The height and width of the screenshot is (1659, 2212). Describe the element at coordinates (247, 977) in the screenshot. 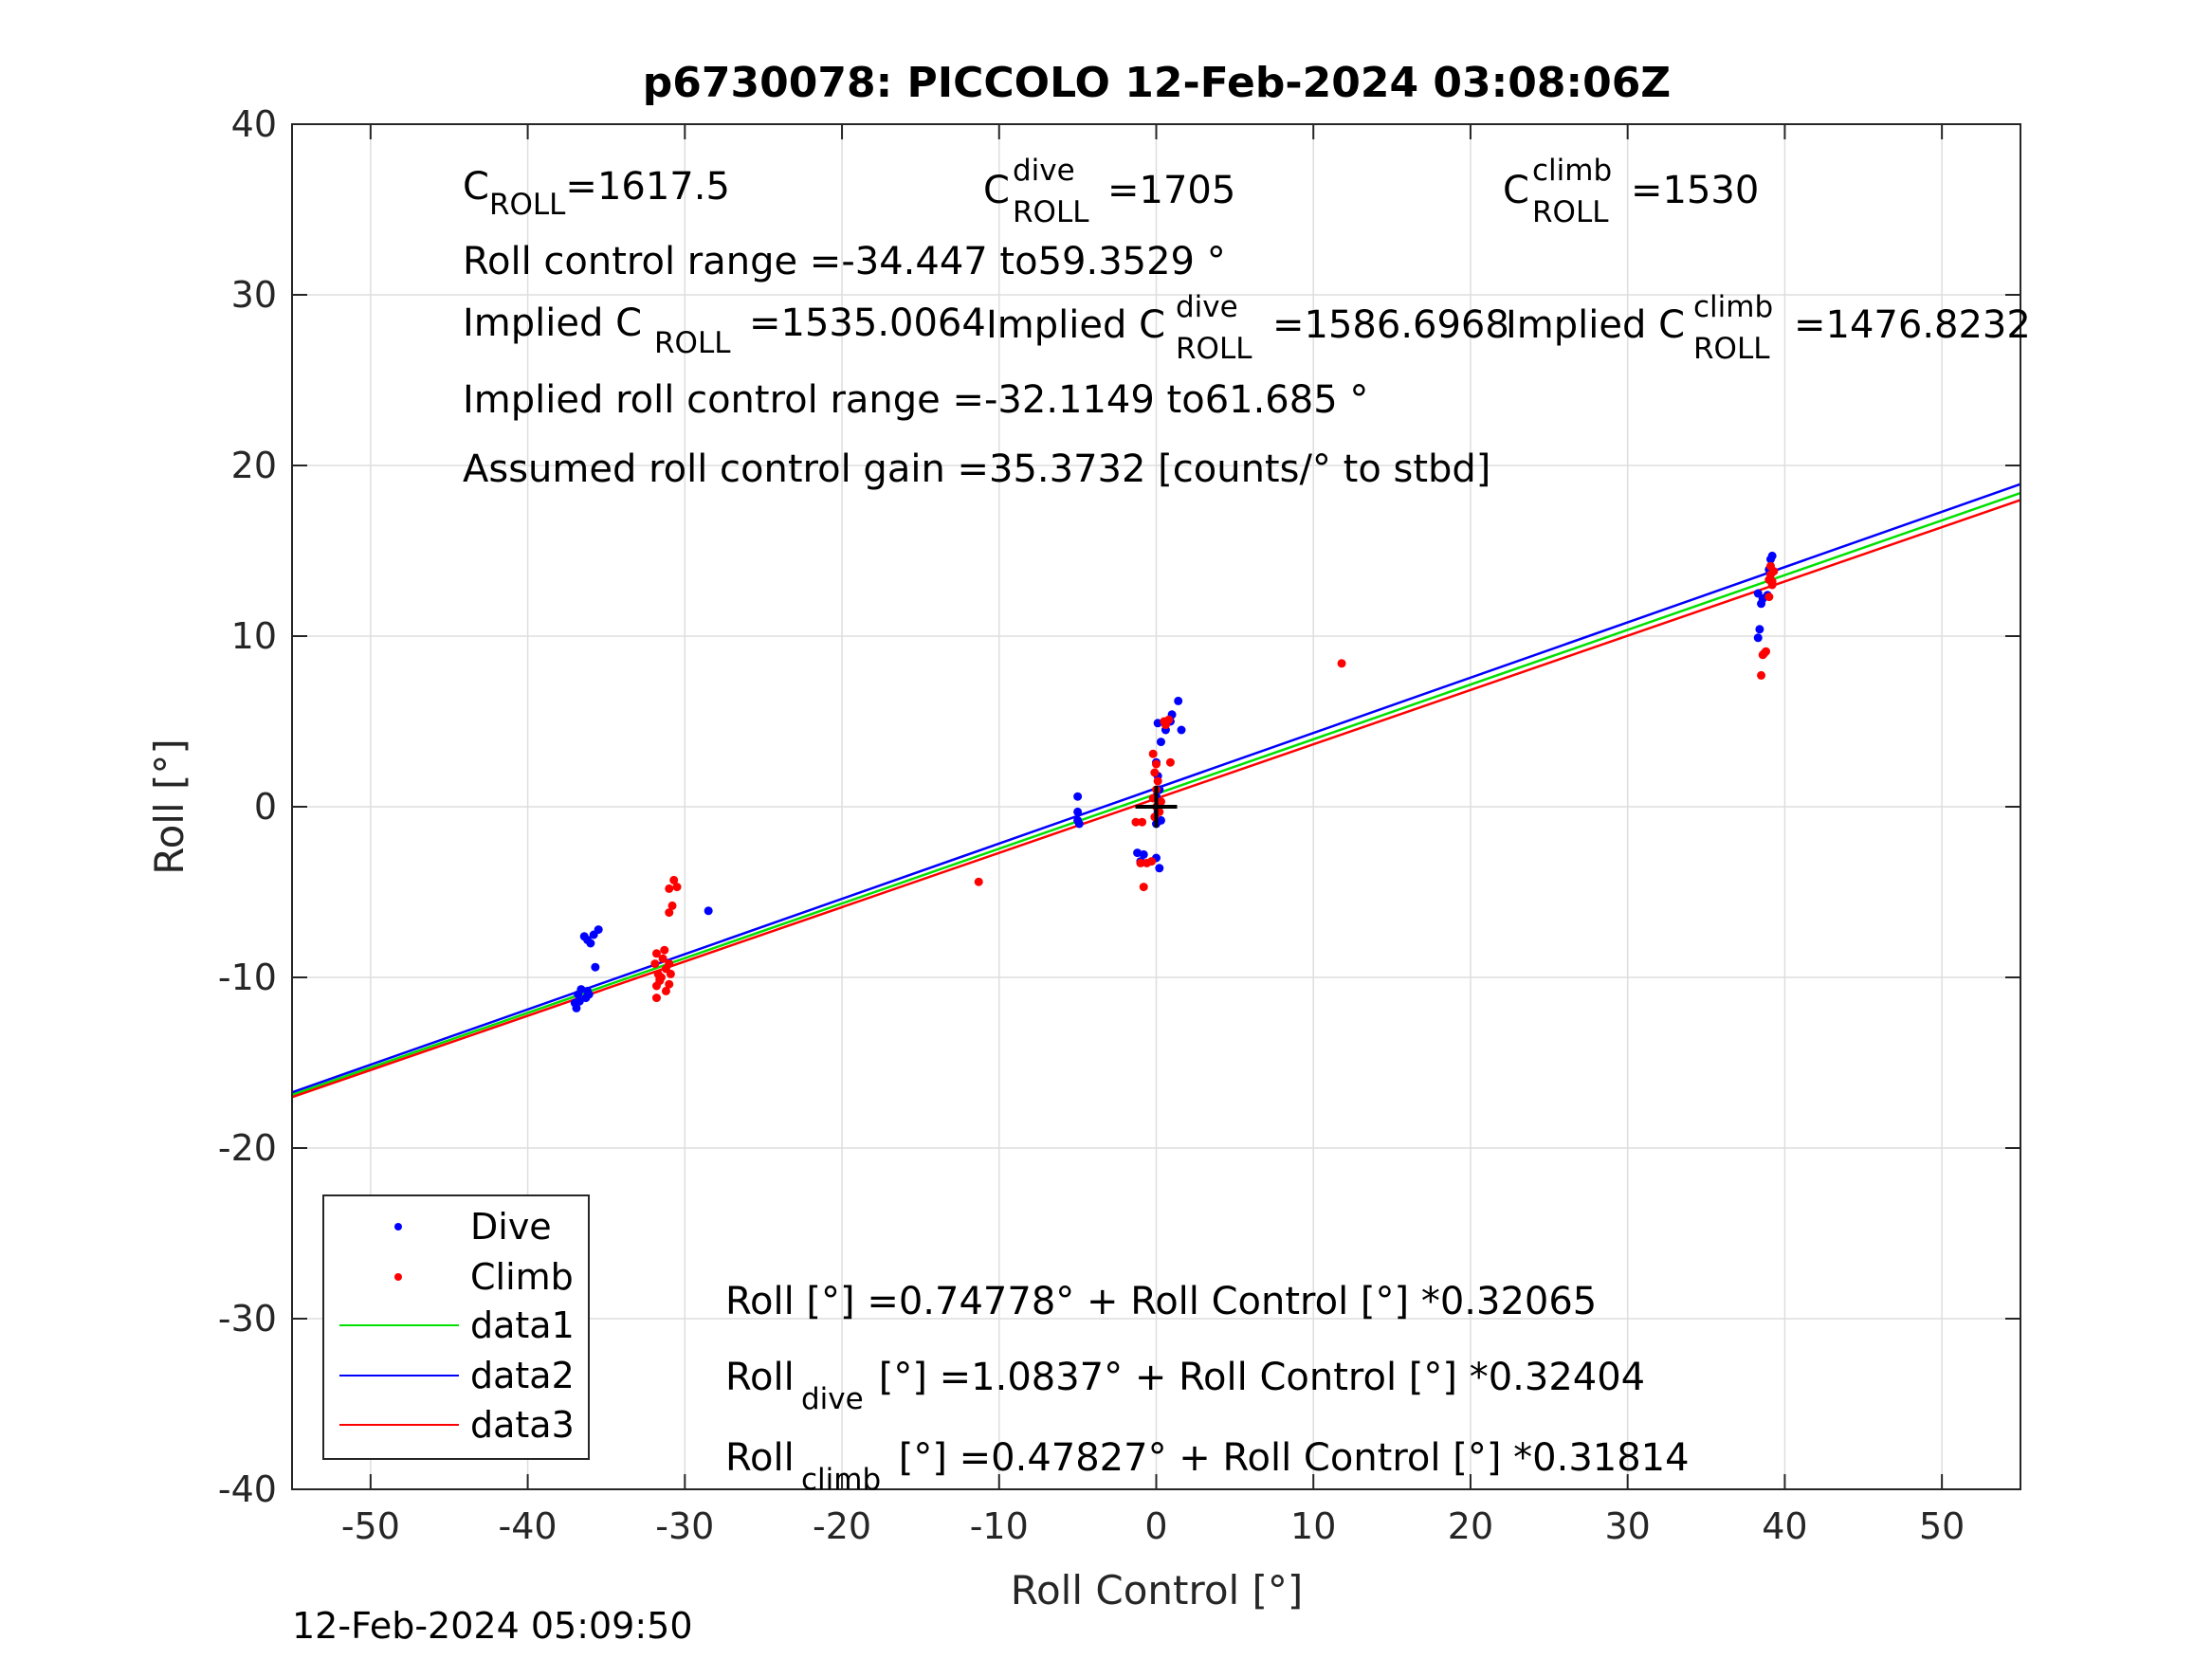

I see `y-tick-label: -10` at that location.